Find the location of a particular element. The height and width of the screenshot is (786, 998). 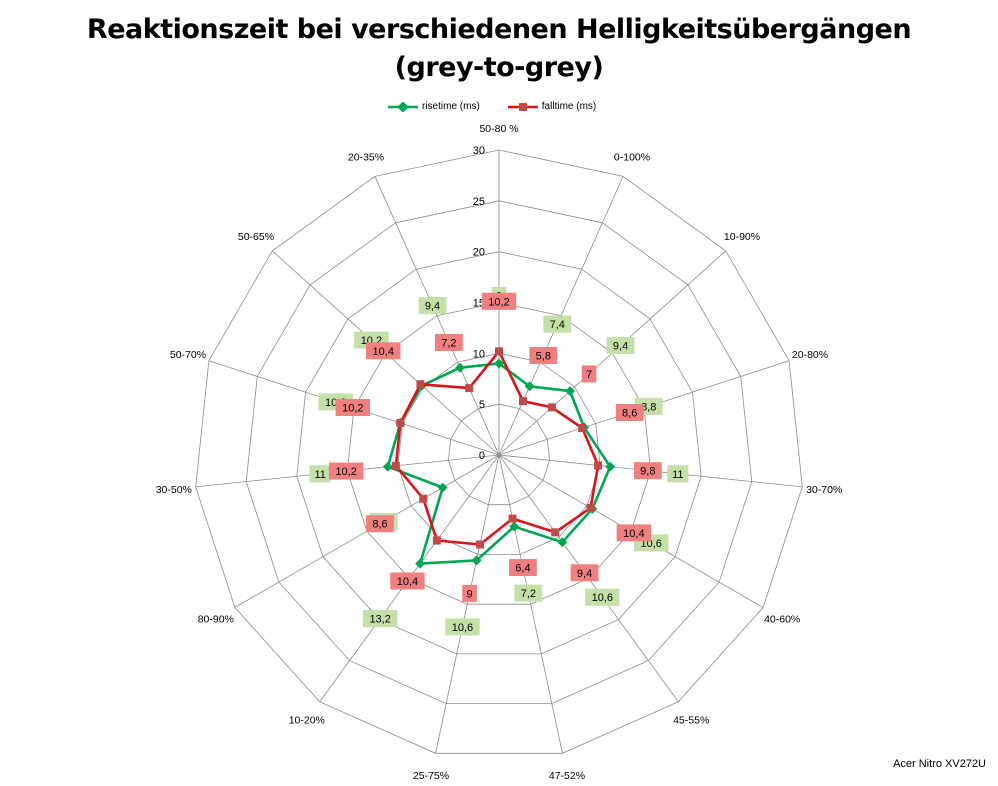

falltime-data-label-12: 10,2 is located at coordinates (352, 409).